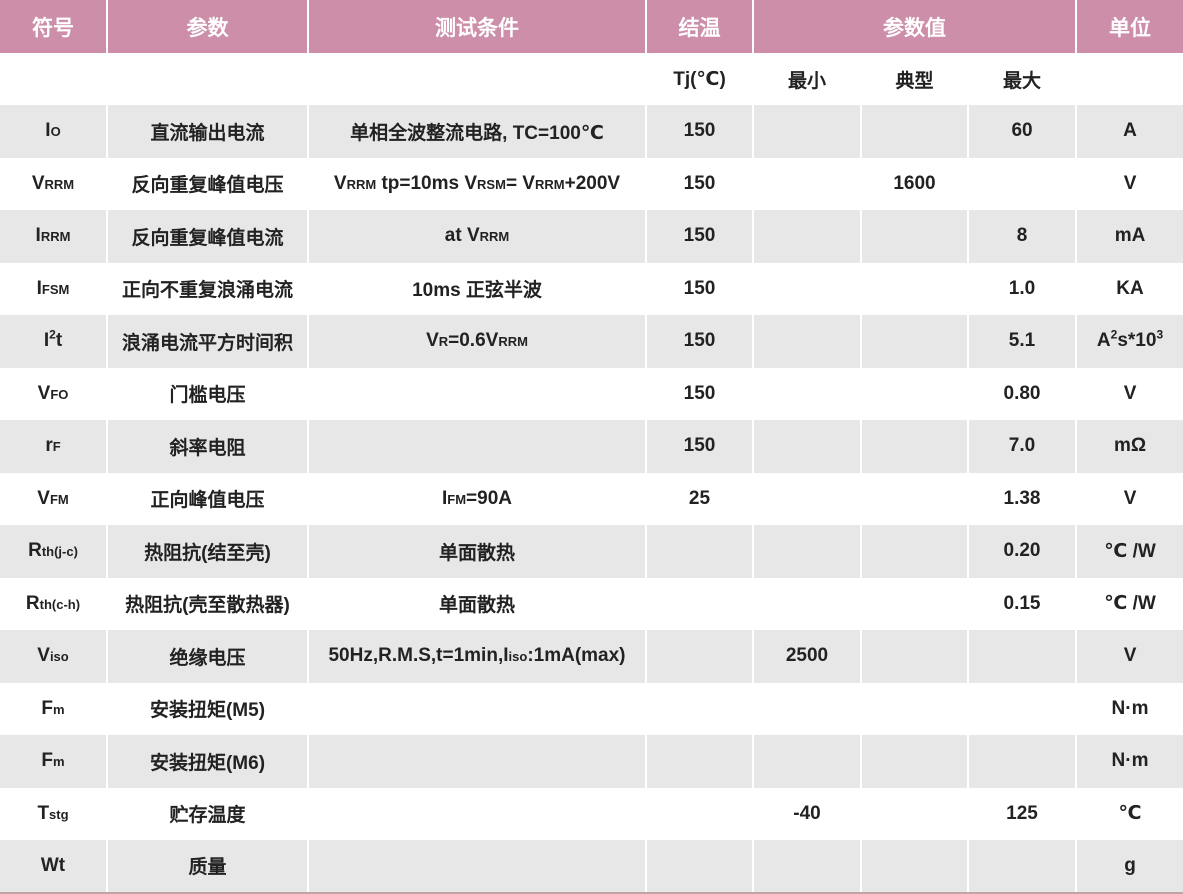  I want to click on cell-cond: 单面散热, so click(477, 551).